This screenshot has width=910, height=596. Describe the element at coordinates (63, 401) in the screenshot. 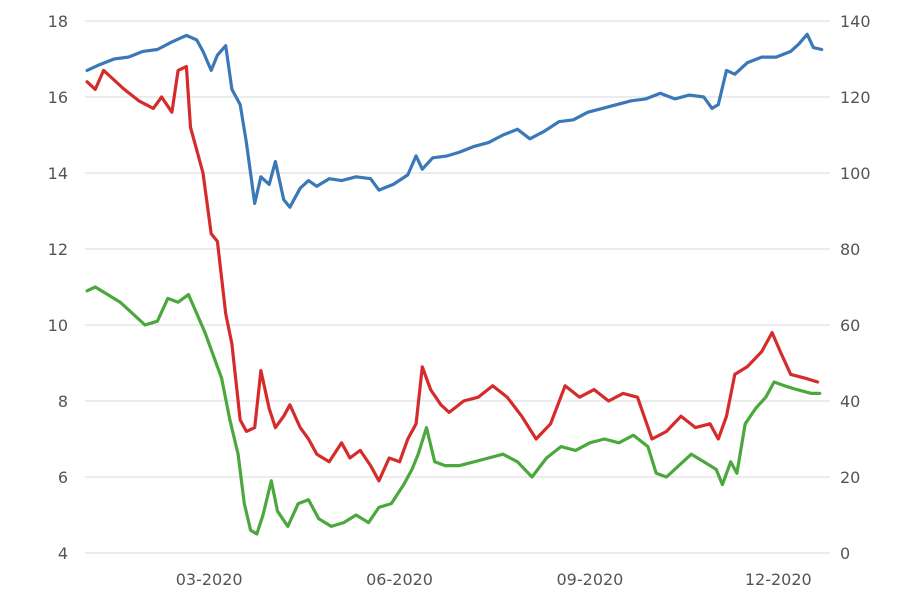

I see `y-left-tick-label: 8` at that location.